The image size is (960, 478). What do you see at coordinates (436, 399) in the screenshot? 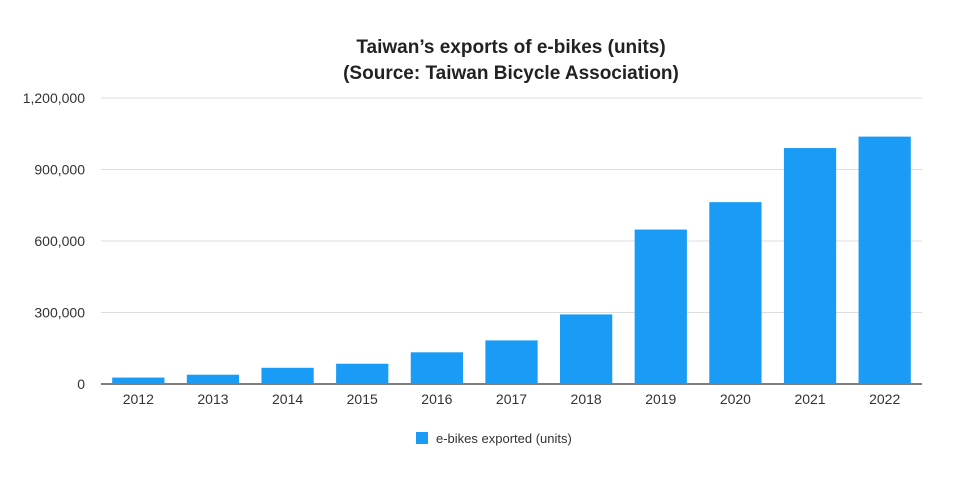
I see `x-tick-label: 2016` at bounding box center [436, 399].